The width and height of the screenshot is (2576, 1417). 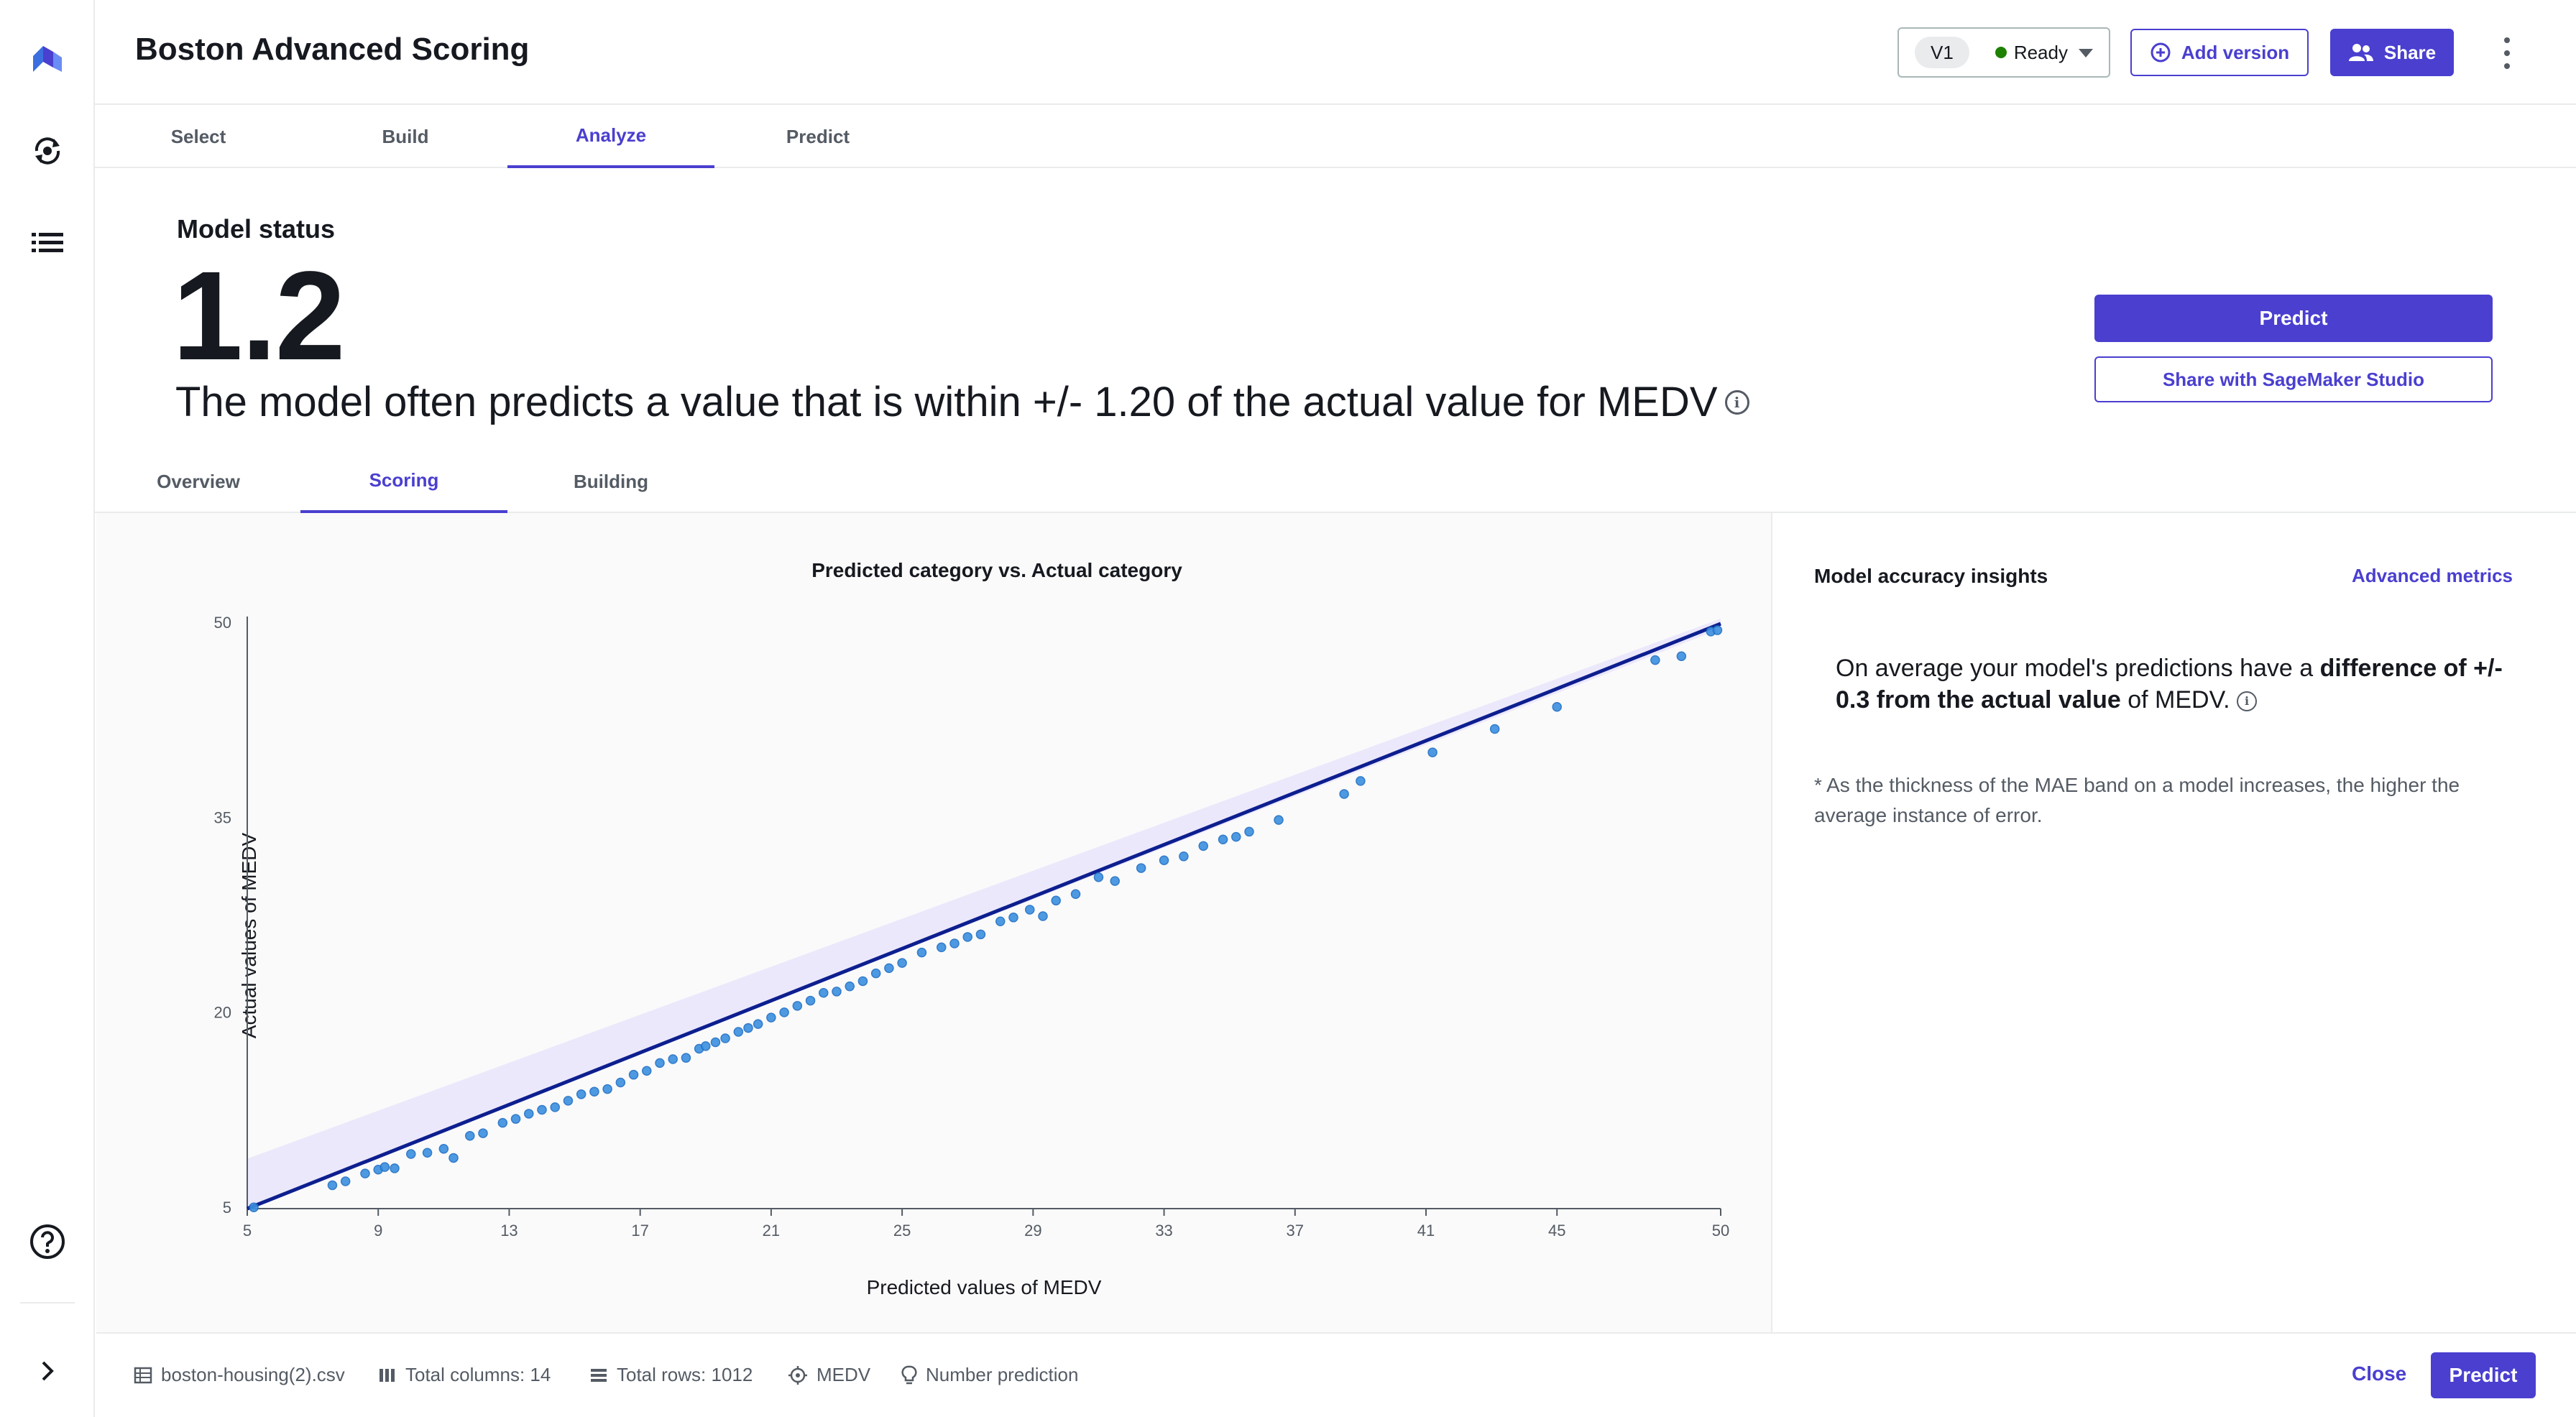 I want to click on x-tick-label: 17, so click(x=639, y=1231).